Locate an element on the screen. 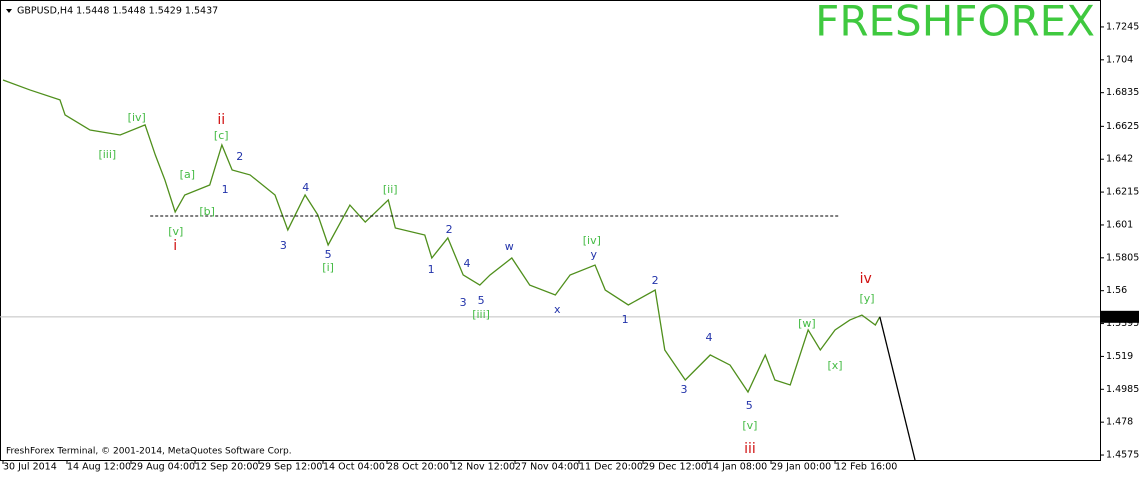 The width and height of the screenshot is (1142, 477). wave-label: w is located at coordinates (509, 246).